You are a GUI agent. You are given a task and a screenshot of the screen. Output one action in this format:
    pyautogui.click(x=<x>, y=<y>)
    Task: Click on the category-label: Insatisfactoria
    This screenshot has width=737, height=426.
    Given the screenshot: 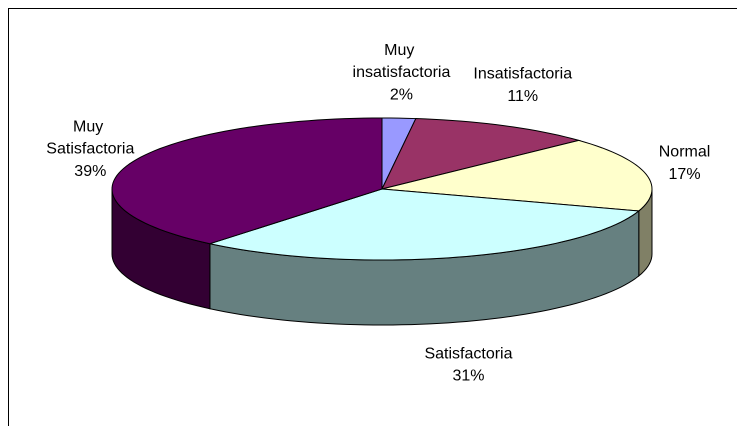 What is the action you would take?
    pyautogui.click(x=522, y=74)
    